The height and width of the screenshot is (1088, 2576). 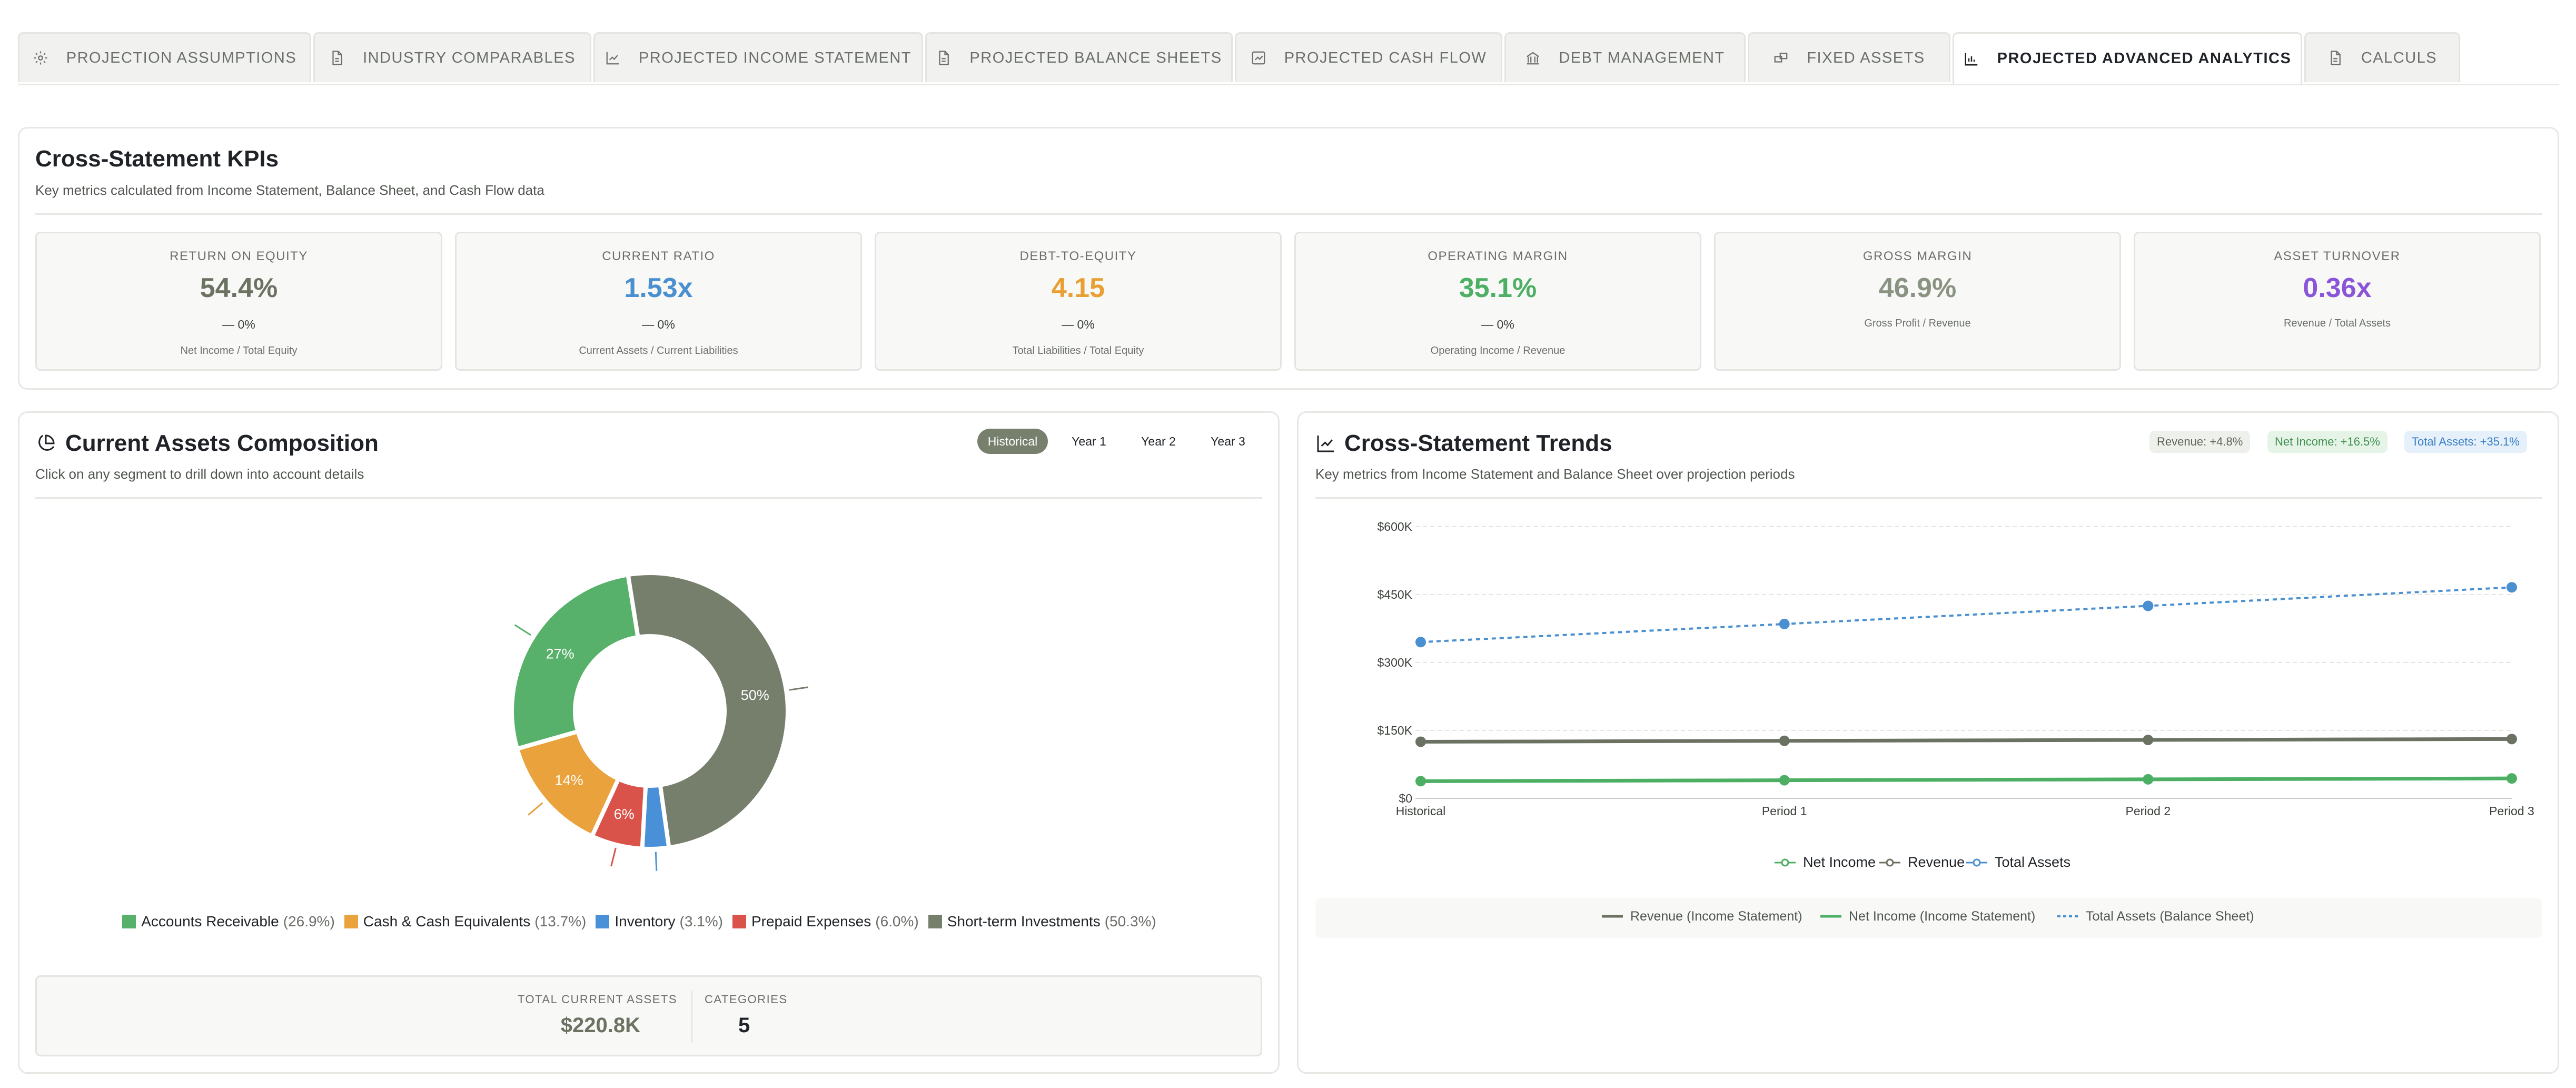 What do you see at coordinates (597, 999) in the screenshot?
I see `total-current-assets-label: TOTAL CURRENT ASSETS` at bounding box center [597, 999].